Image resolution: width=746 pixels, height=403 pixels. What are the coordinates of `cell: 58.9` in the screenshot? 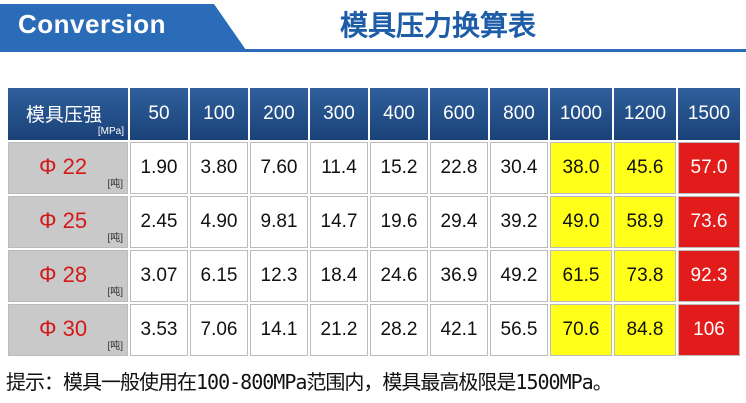 It's located at (645, 222).